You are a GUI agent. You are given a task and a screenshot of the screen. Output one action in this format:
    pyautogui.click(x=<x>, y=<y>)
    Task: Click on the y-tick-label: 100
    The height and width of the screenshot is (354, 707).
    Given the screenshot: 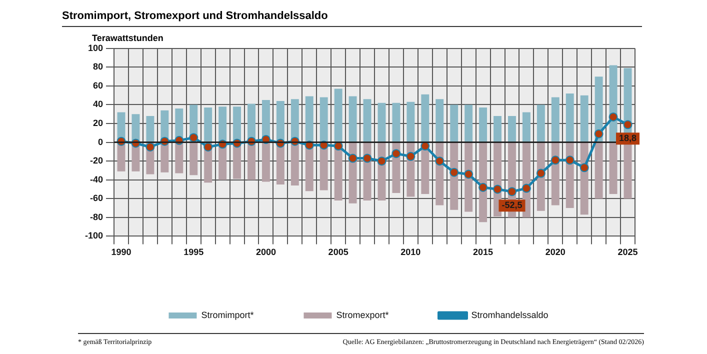 What is the action you would take?
    pyautogui.click(x=96, y=47)
    